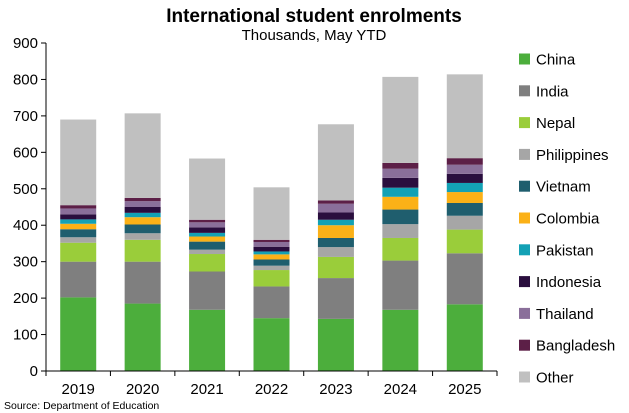 The height and width of the screenshot is (413, 629). I want to click on y-tick-label: 200, so click(25, 298).